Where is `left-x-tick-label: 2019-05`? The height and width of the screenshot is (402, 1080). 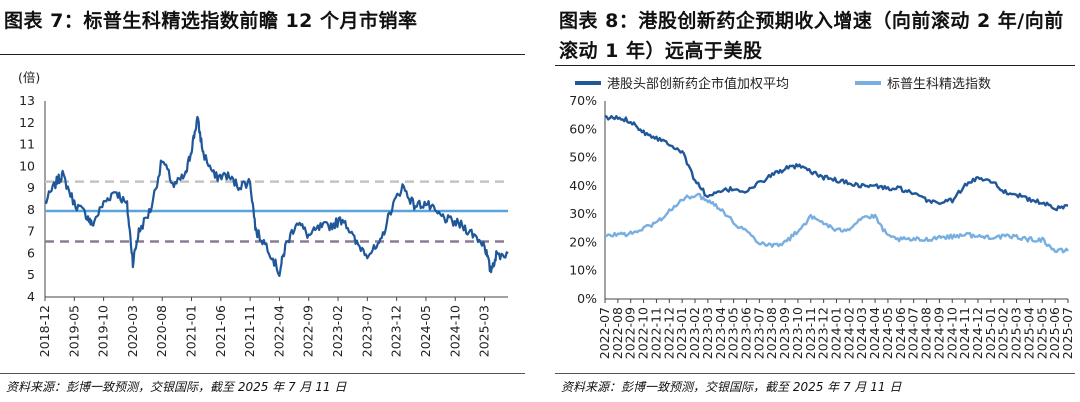
left-x-tick-label: 2019-05 is located at coordinates (73, 331).